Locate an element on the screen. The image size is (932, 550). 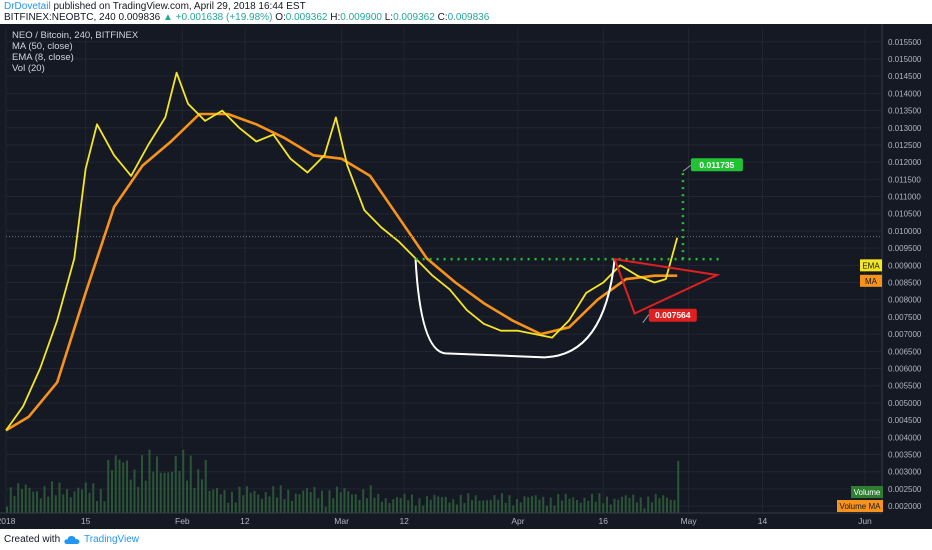
y-tick-label: 0.004000 is located at coordinates (905, 437).